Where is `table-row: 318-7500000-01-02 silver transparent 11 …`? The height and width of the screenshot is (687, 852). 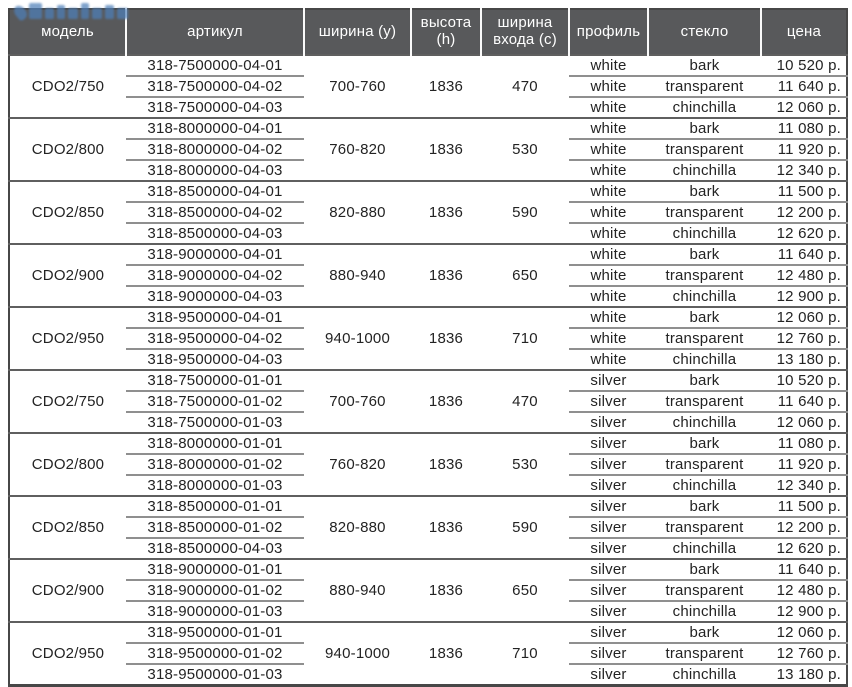 table-row: 318-7500000-01-02 silver transparent 11 … is located at coordinates (428, 402).